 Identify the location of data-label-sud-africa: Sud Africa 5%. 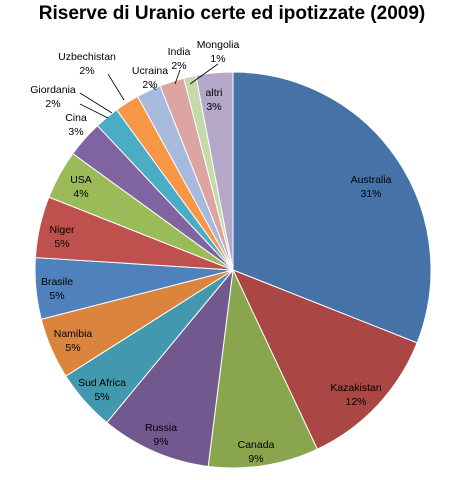
(102, 390).